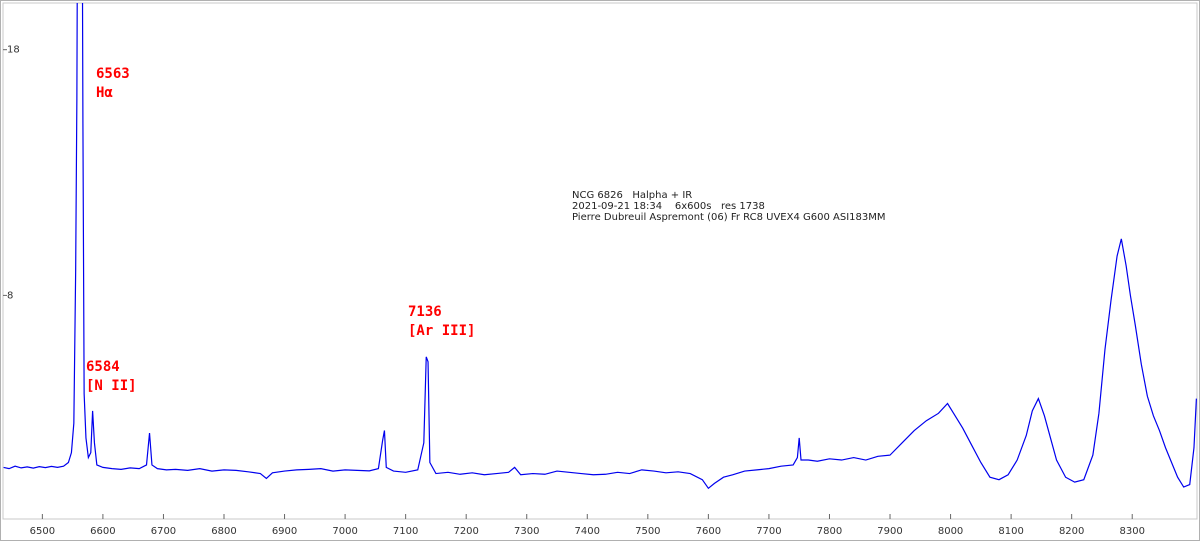 The image size is (1200, 541). I want to click on x-tick-label: 6900, so click(284, 531).